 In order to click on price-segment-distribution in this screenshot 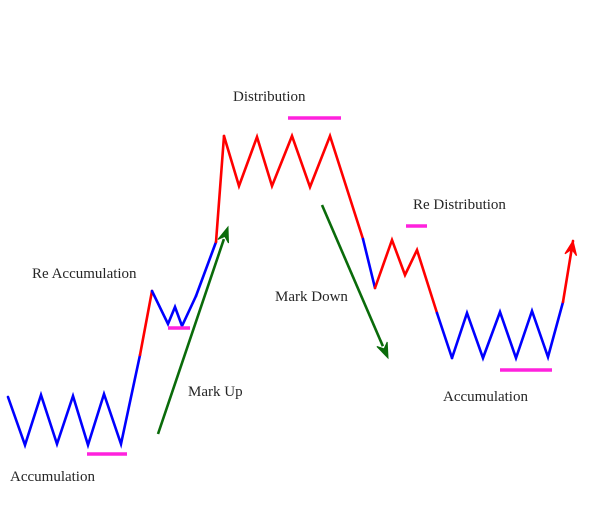, I will do `click(293, 186)`.